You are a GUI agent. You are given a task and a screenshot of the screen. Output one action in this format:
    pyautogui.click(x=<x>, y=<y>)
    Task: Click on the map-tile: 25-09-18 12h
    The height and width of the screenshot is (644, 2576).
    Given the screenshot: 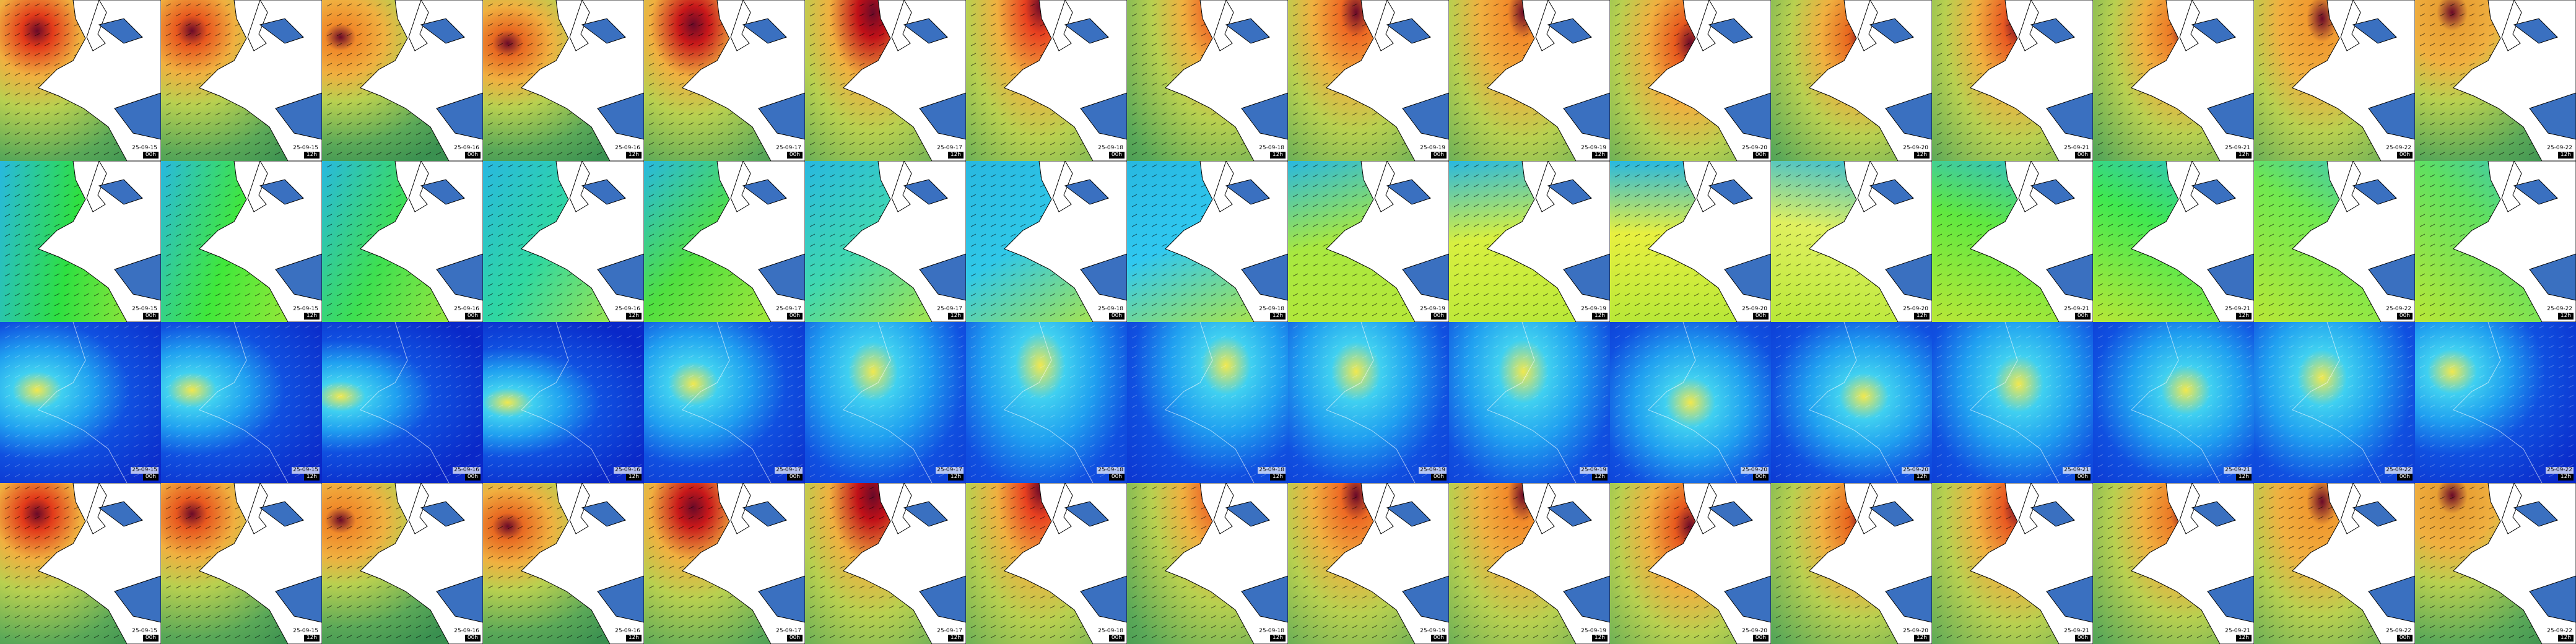 What is the action you would take?
    pyautogui.click(x=1207, y=402)
    